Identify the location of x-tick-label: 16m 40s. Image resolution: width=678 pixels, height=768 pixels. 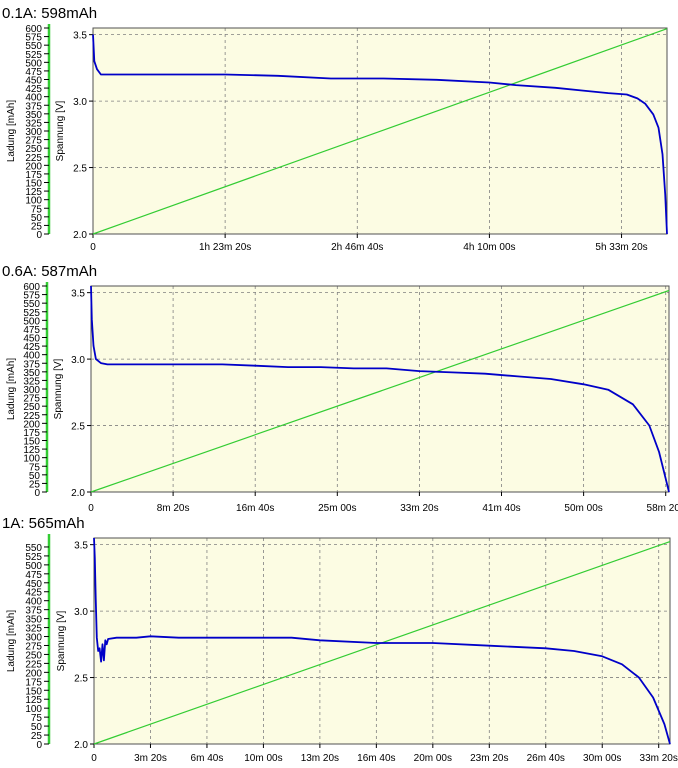
(255, 508).